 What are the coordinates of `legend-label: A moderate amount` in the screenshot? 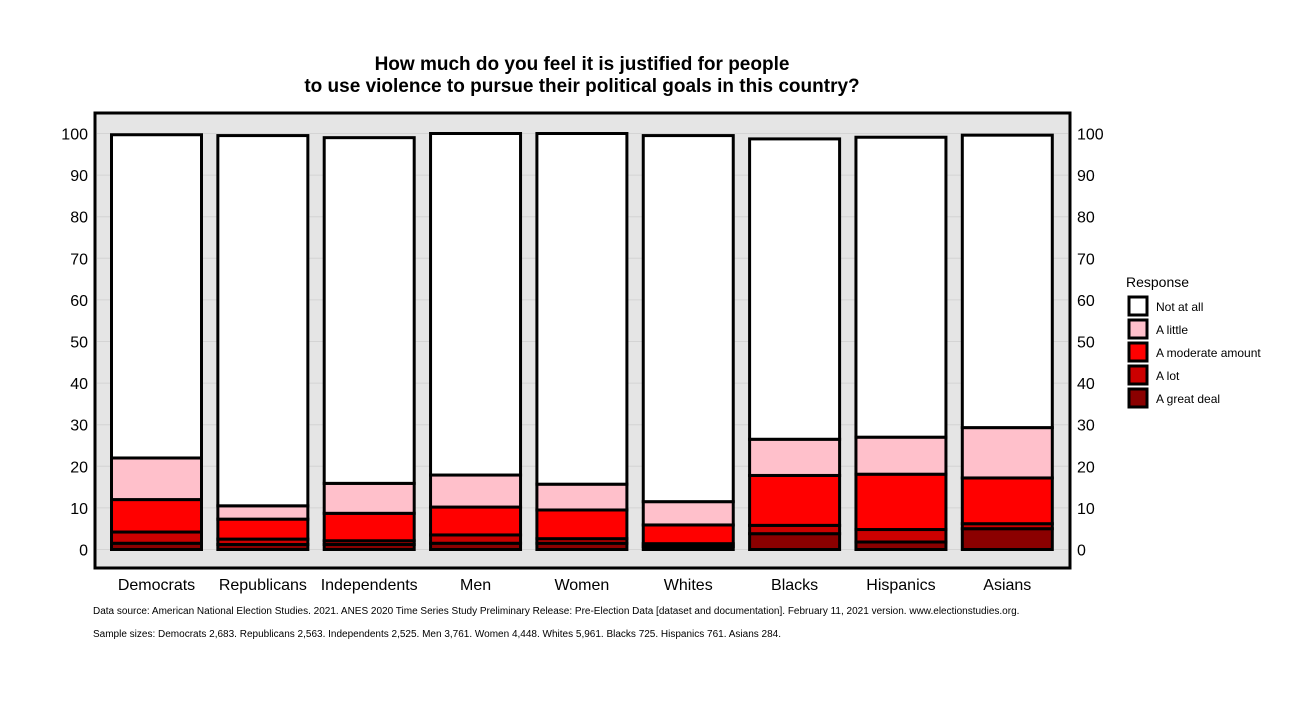 It's located at (1208, 353).